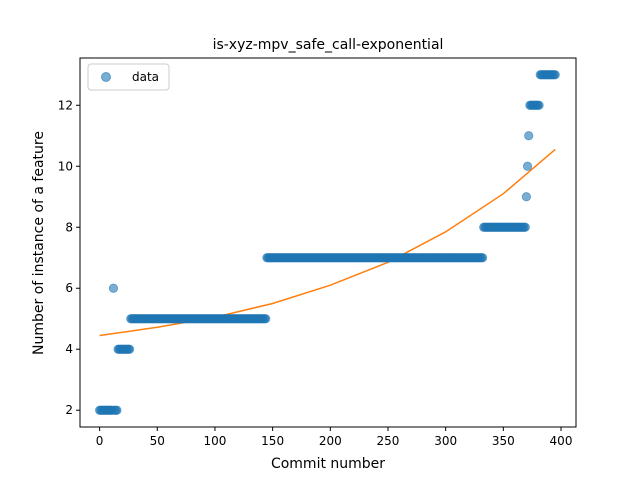 This screenshot has height=480, width=640. Describe the element at coordinates (328, 464) in the screenshot. I see `x-axis-label: Commit number` at that location.